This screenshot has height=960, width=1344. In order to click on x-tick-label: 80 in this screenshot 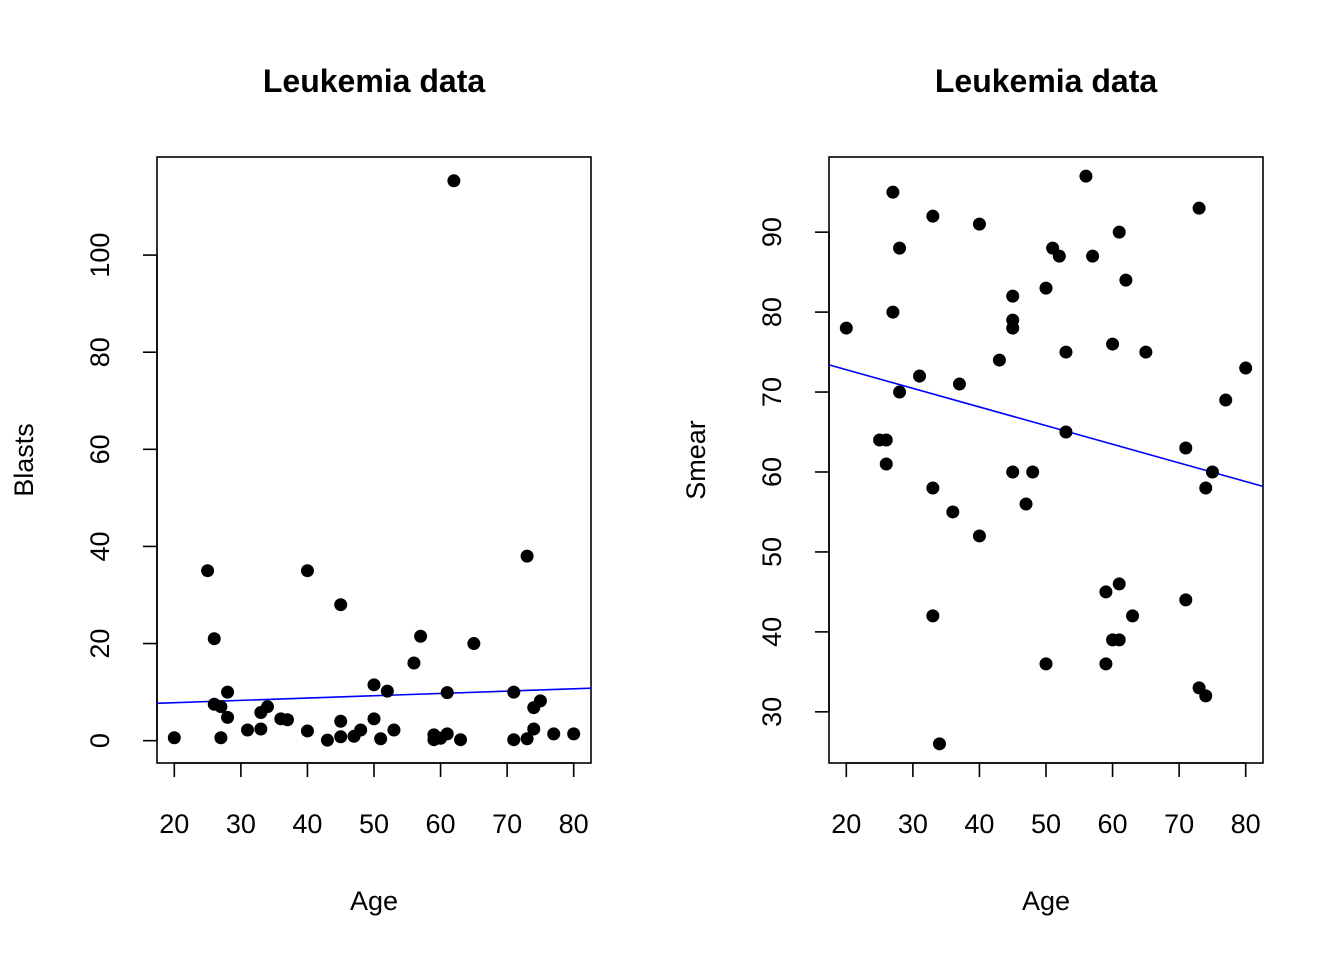, I will do `click(574, 824)`.